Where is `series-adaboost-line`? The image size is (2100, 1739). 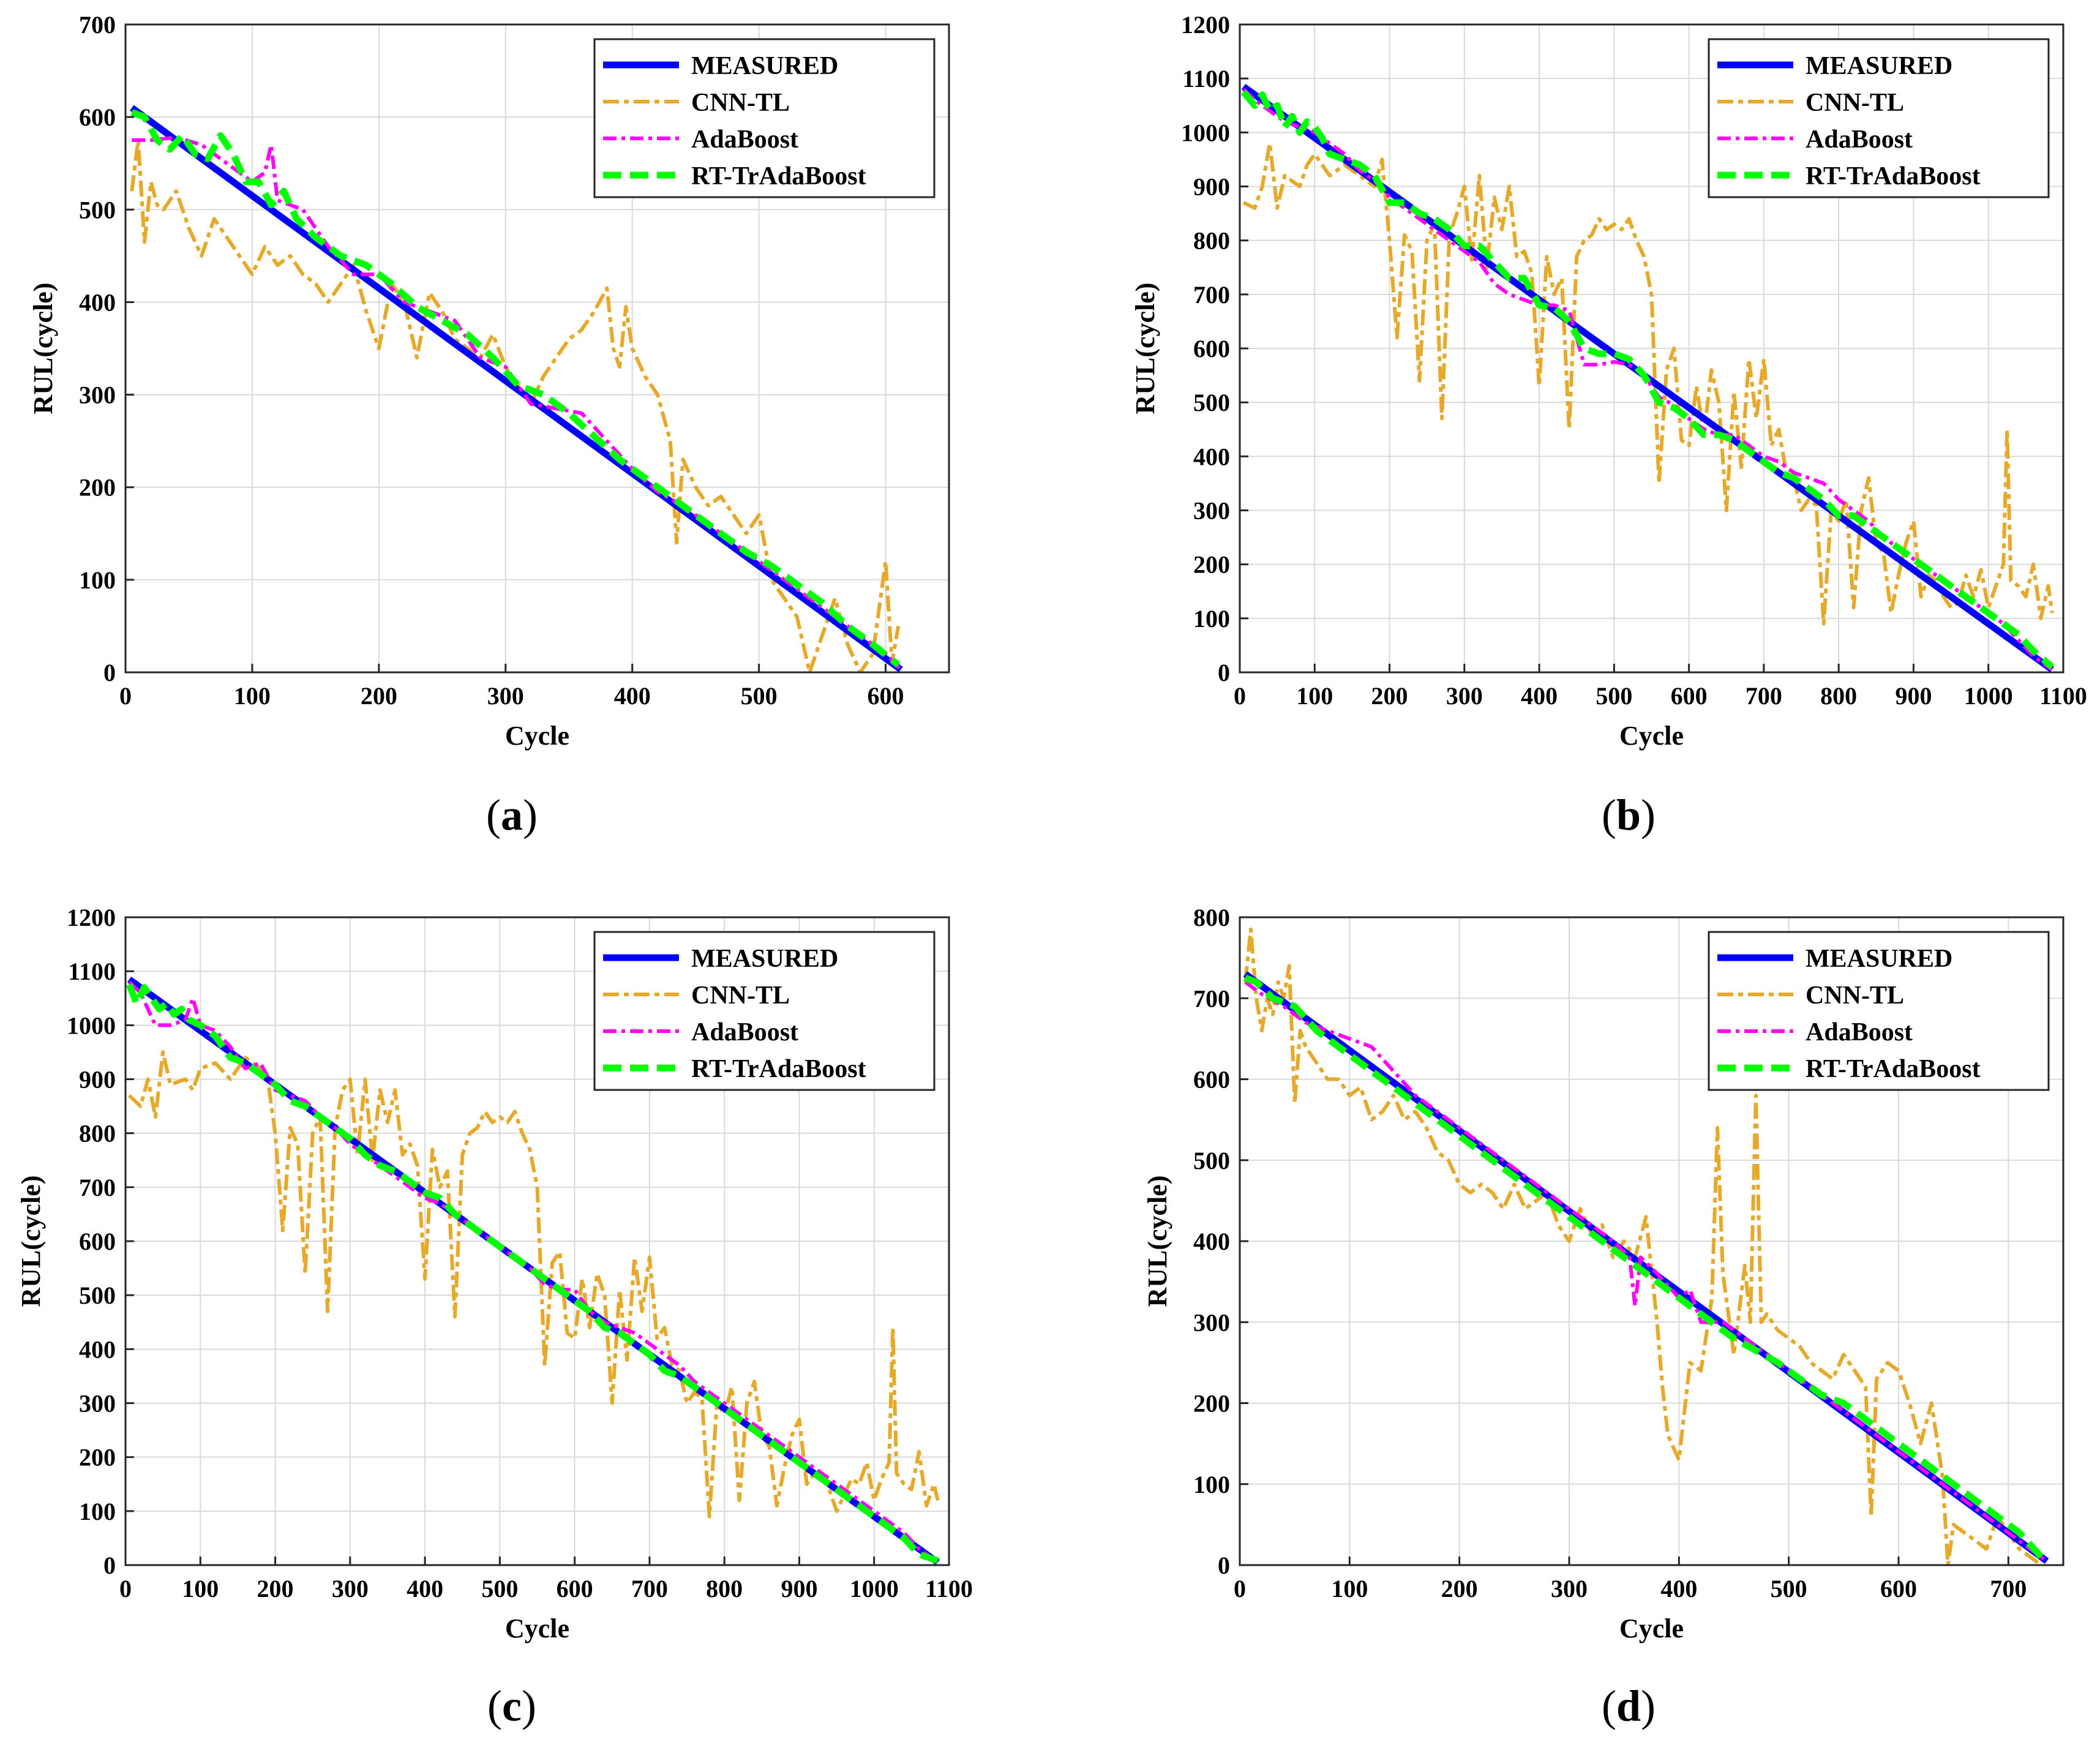 series-adaboost-line is located at coordinates (1646, 1271).